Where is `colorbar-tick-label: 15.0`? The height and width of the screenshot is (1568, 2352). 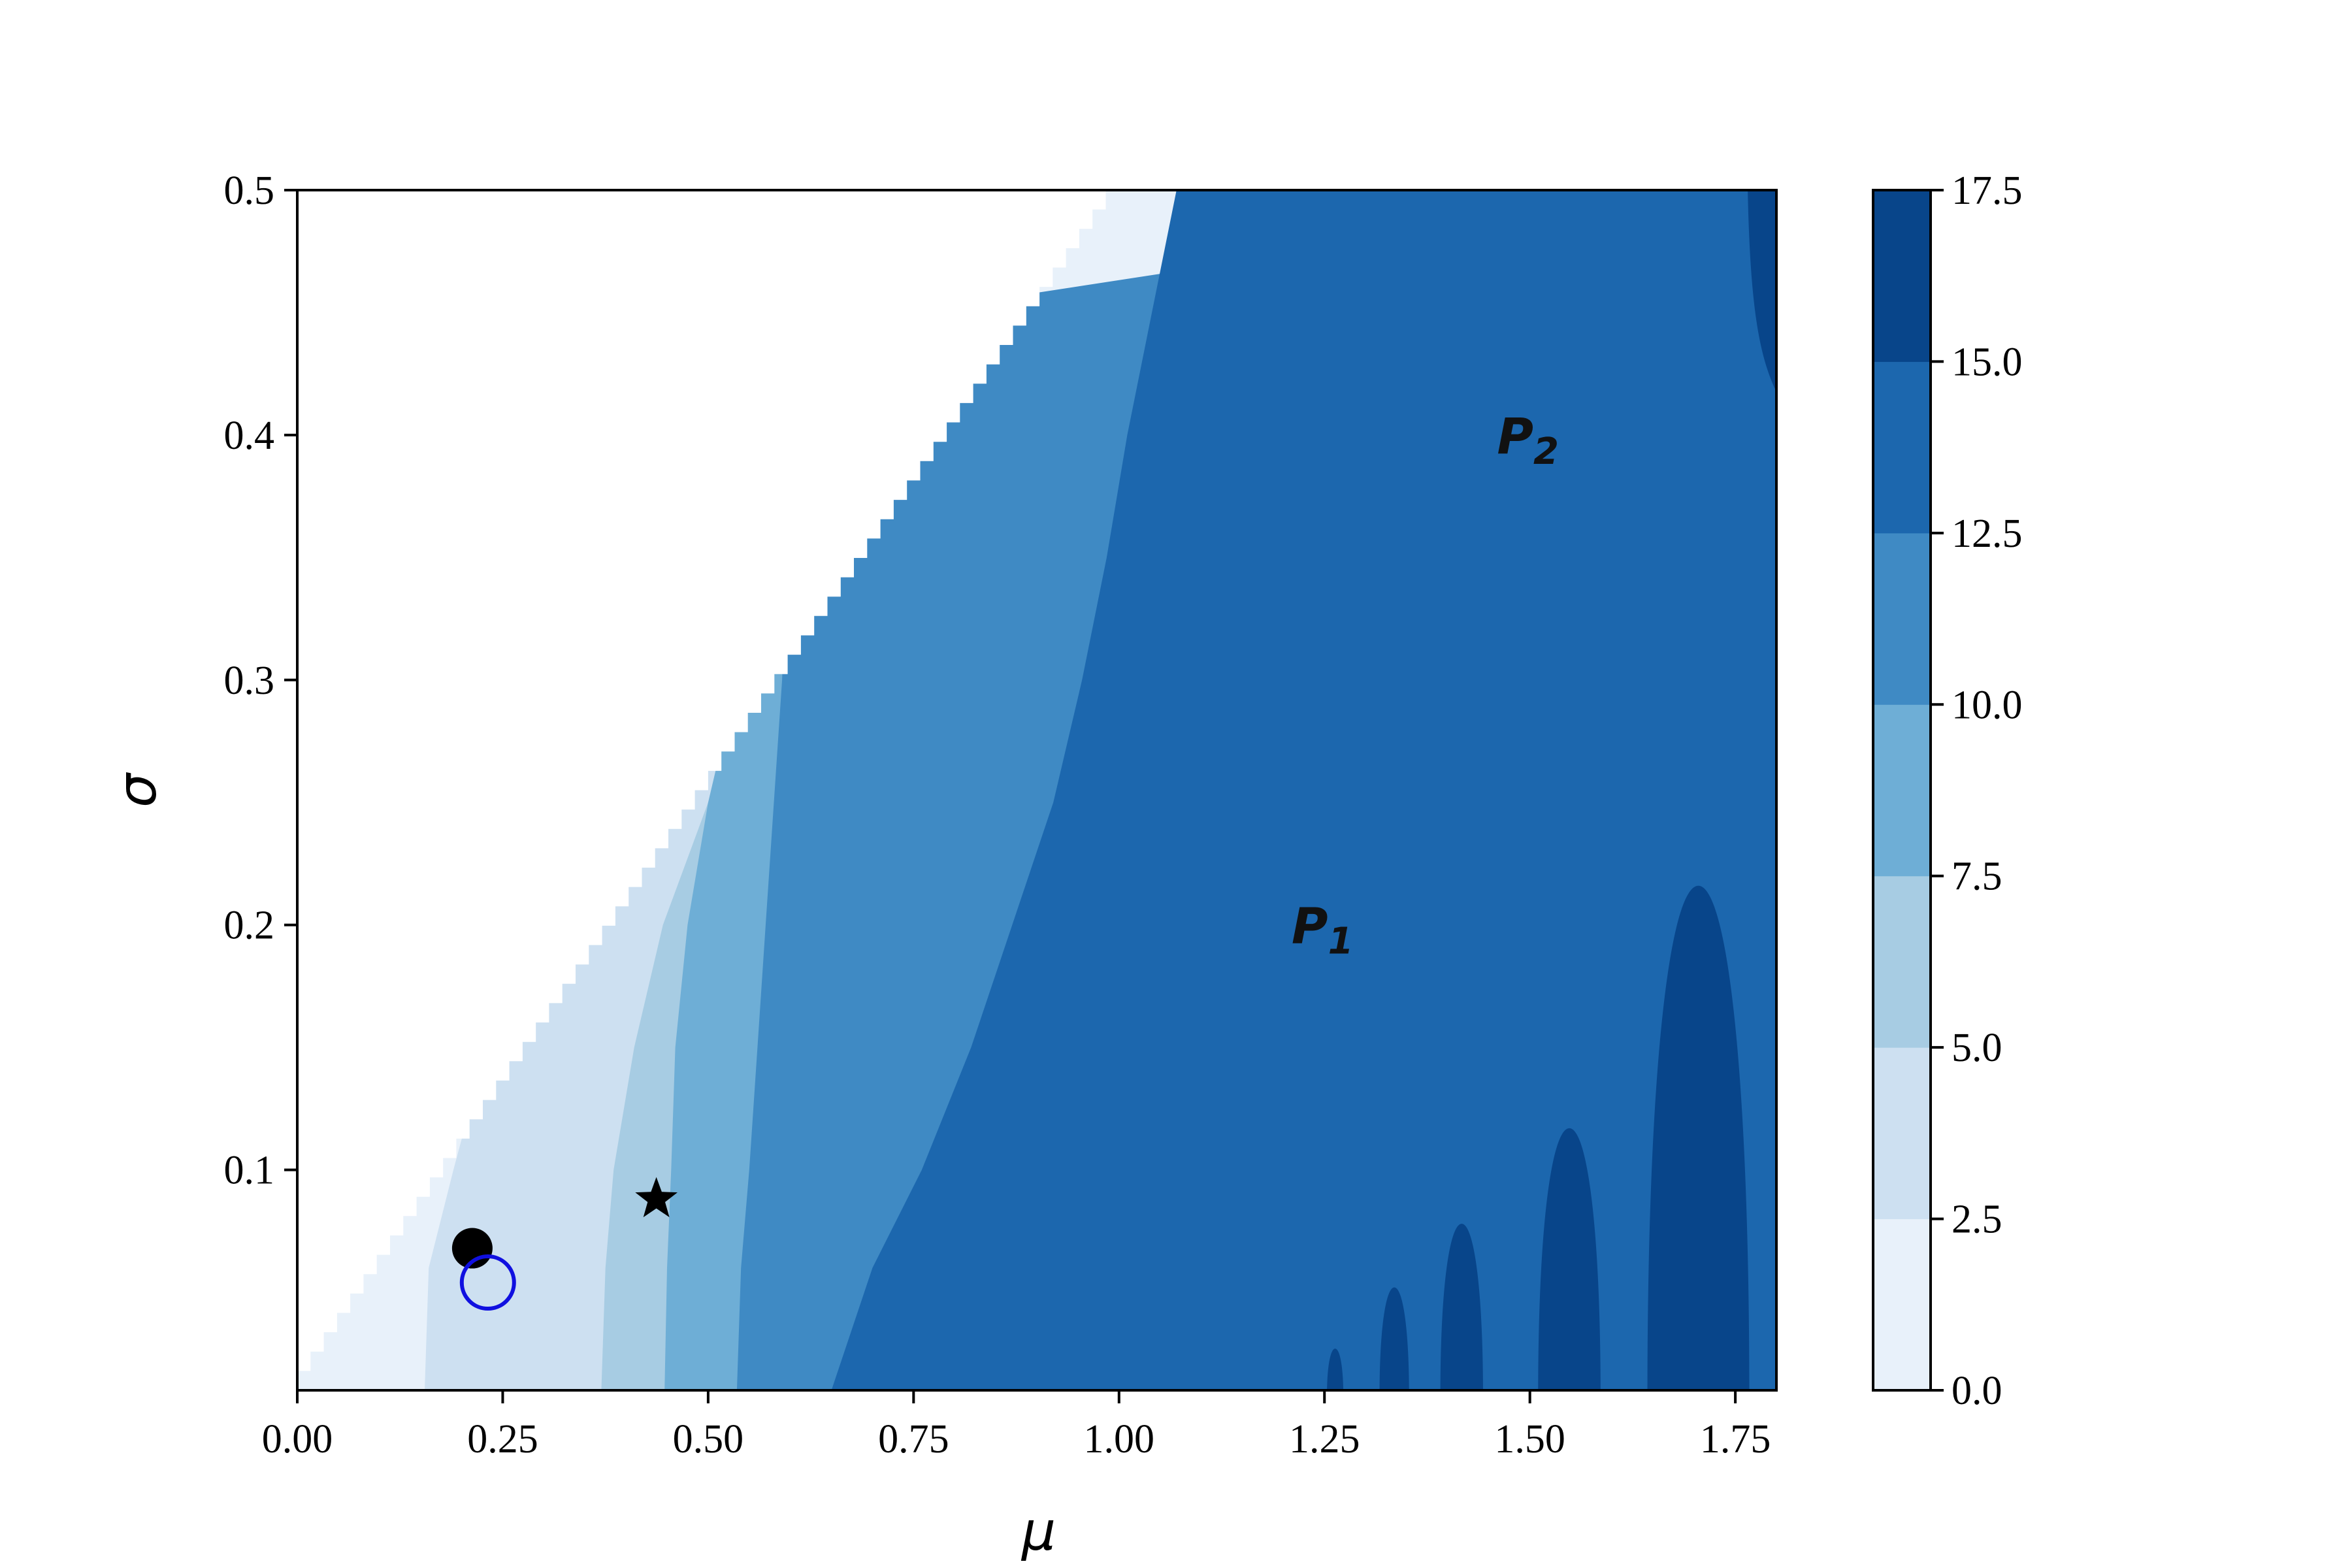
colorbar-tick-label: 15.0 is located at coordinates (1987, 362).